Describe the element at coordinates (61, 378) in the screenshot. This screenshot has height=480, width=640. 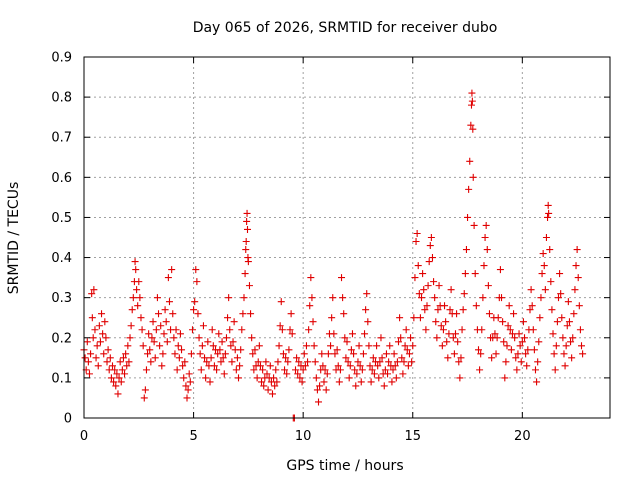
I see `y-tick-label: 0.1` at that location.